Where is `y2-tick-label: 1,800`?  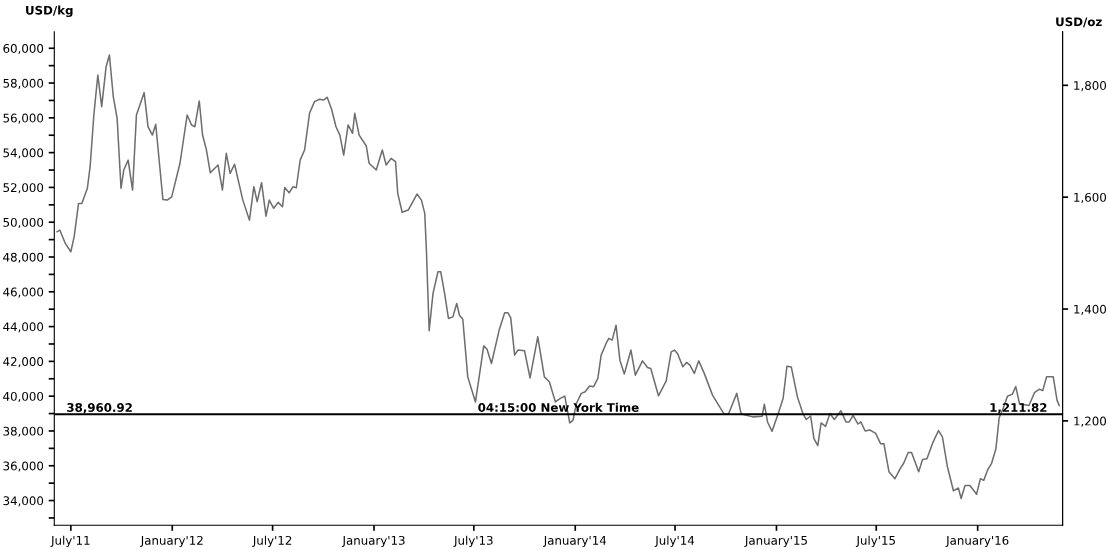 y2-tick-label: 1,800 is located at coordinates (1090, 86).